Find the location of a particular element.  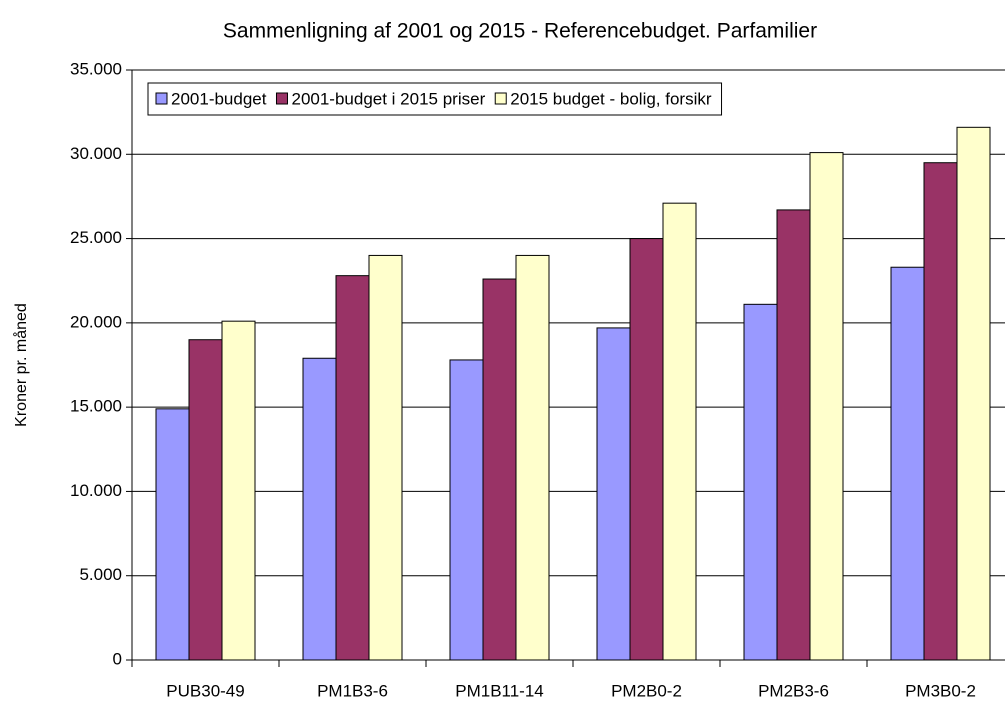

legend-box is located at coordinates (435, 99).